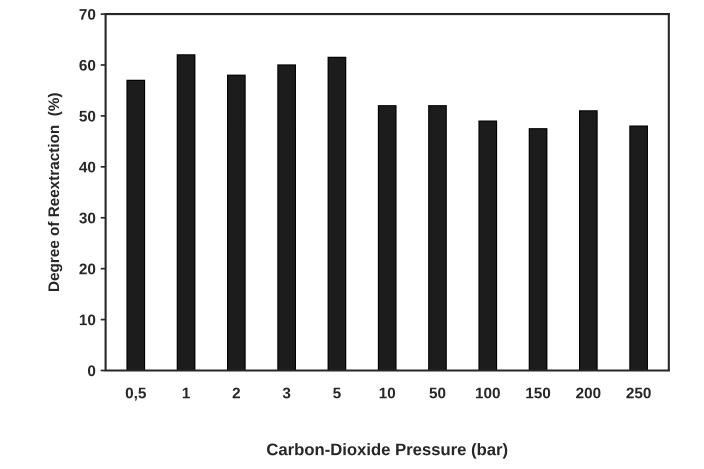 The width and height of the screenshot is (704, 469). I want to click on x-tick-label: 150, so click(538, 393).